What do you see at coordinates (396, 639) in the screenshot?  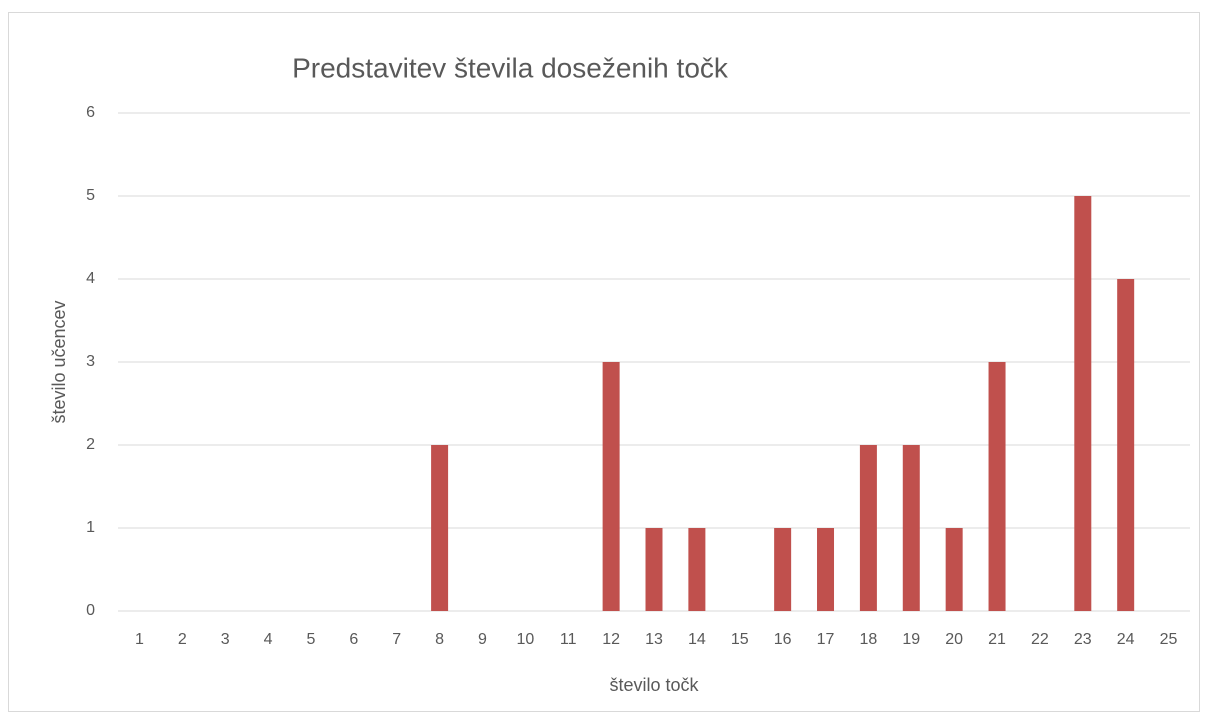 I see `x-tick-label: 7` at bounding box center [396, 639].